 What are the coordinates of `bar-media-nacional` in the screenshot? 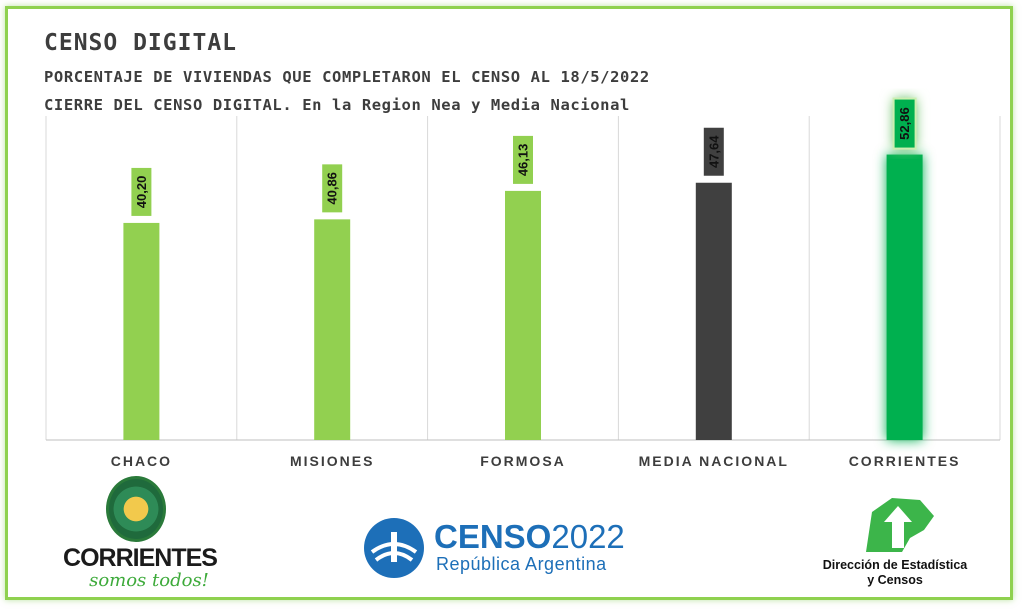 It's located at (713, 311).